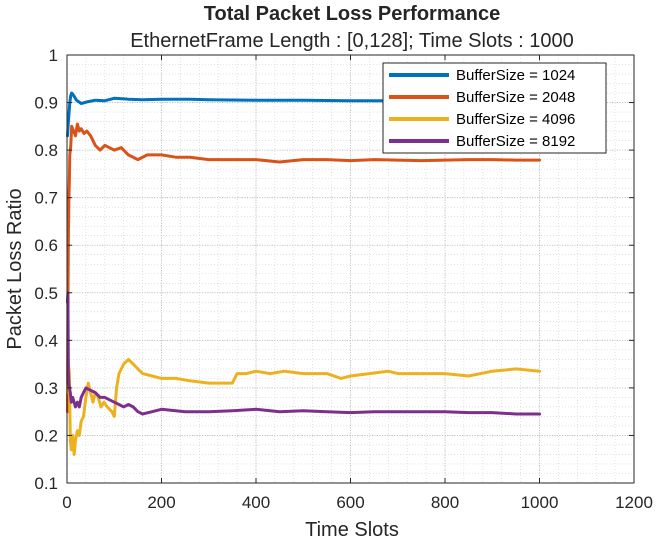 Image resolution: width=661 pixels, height=540 pixels. What do you see at coordinates (46, 293) in the screenshot?
I see `y-tick-label: 0.5` at bounding box center [46, 293].